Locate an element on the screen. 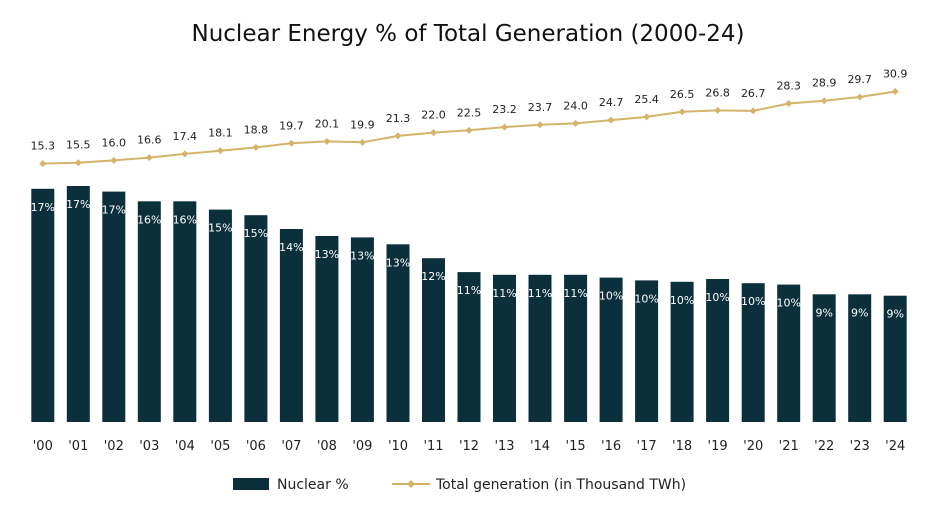 The height and width of the screenshot is (514, 936). bar-label-10: 13% is located at coordinates (398, 262).